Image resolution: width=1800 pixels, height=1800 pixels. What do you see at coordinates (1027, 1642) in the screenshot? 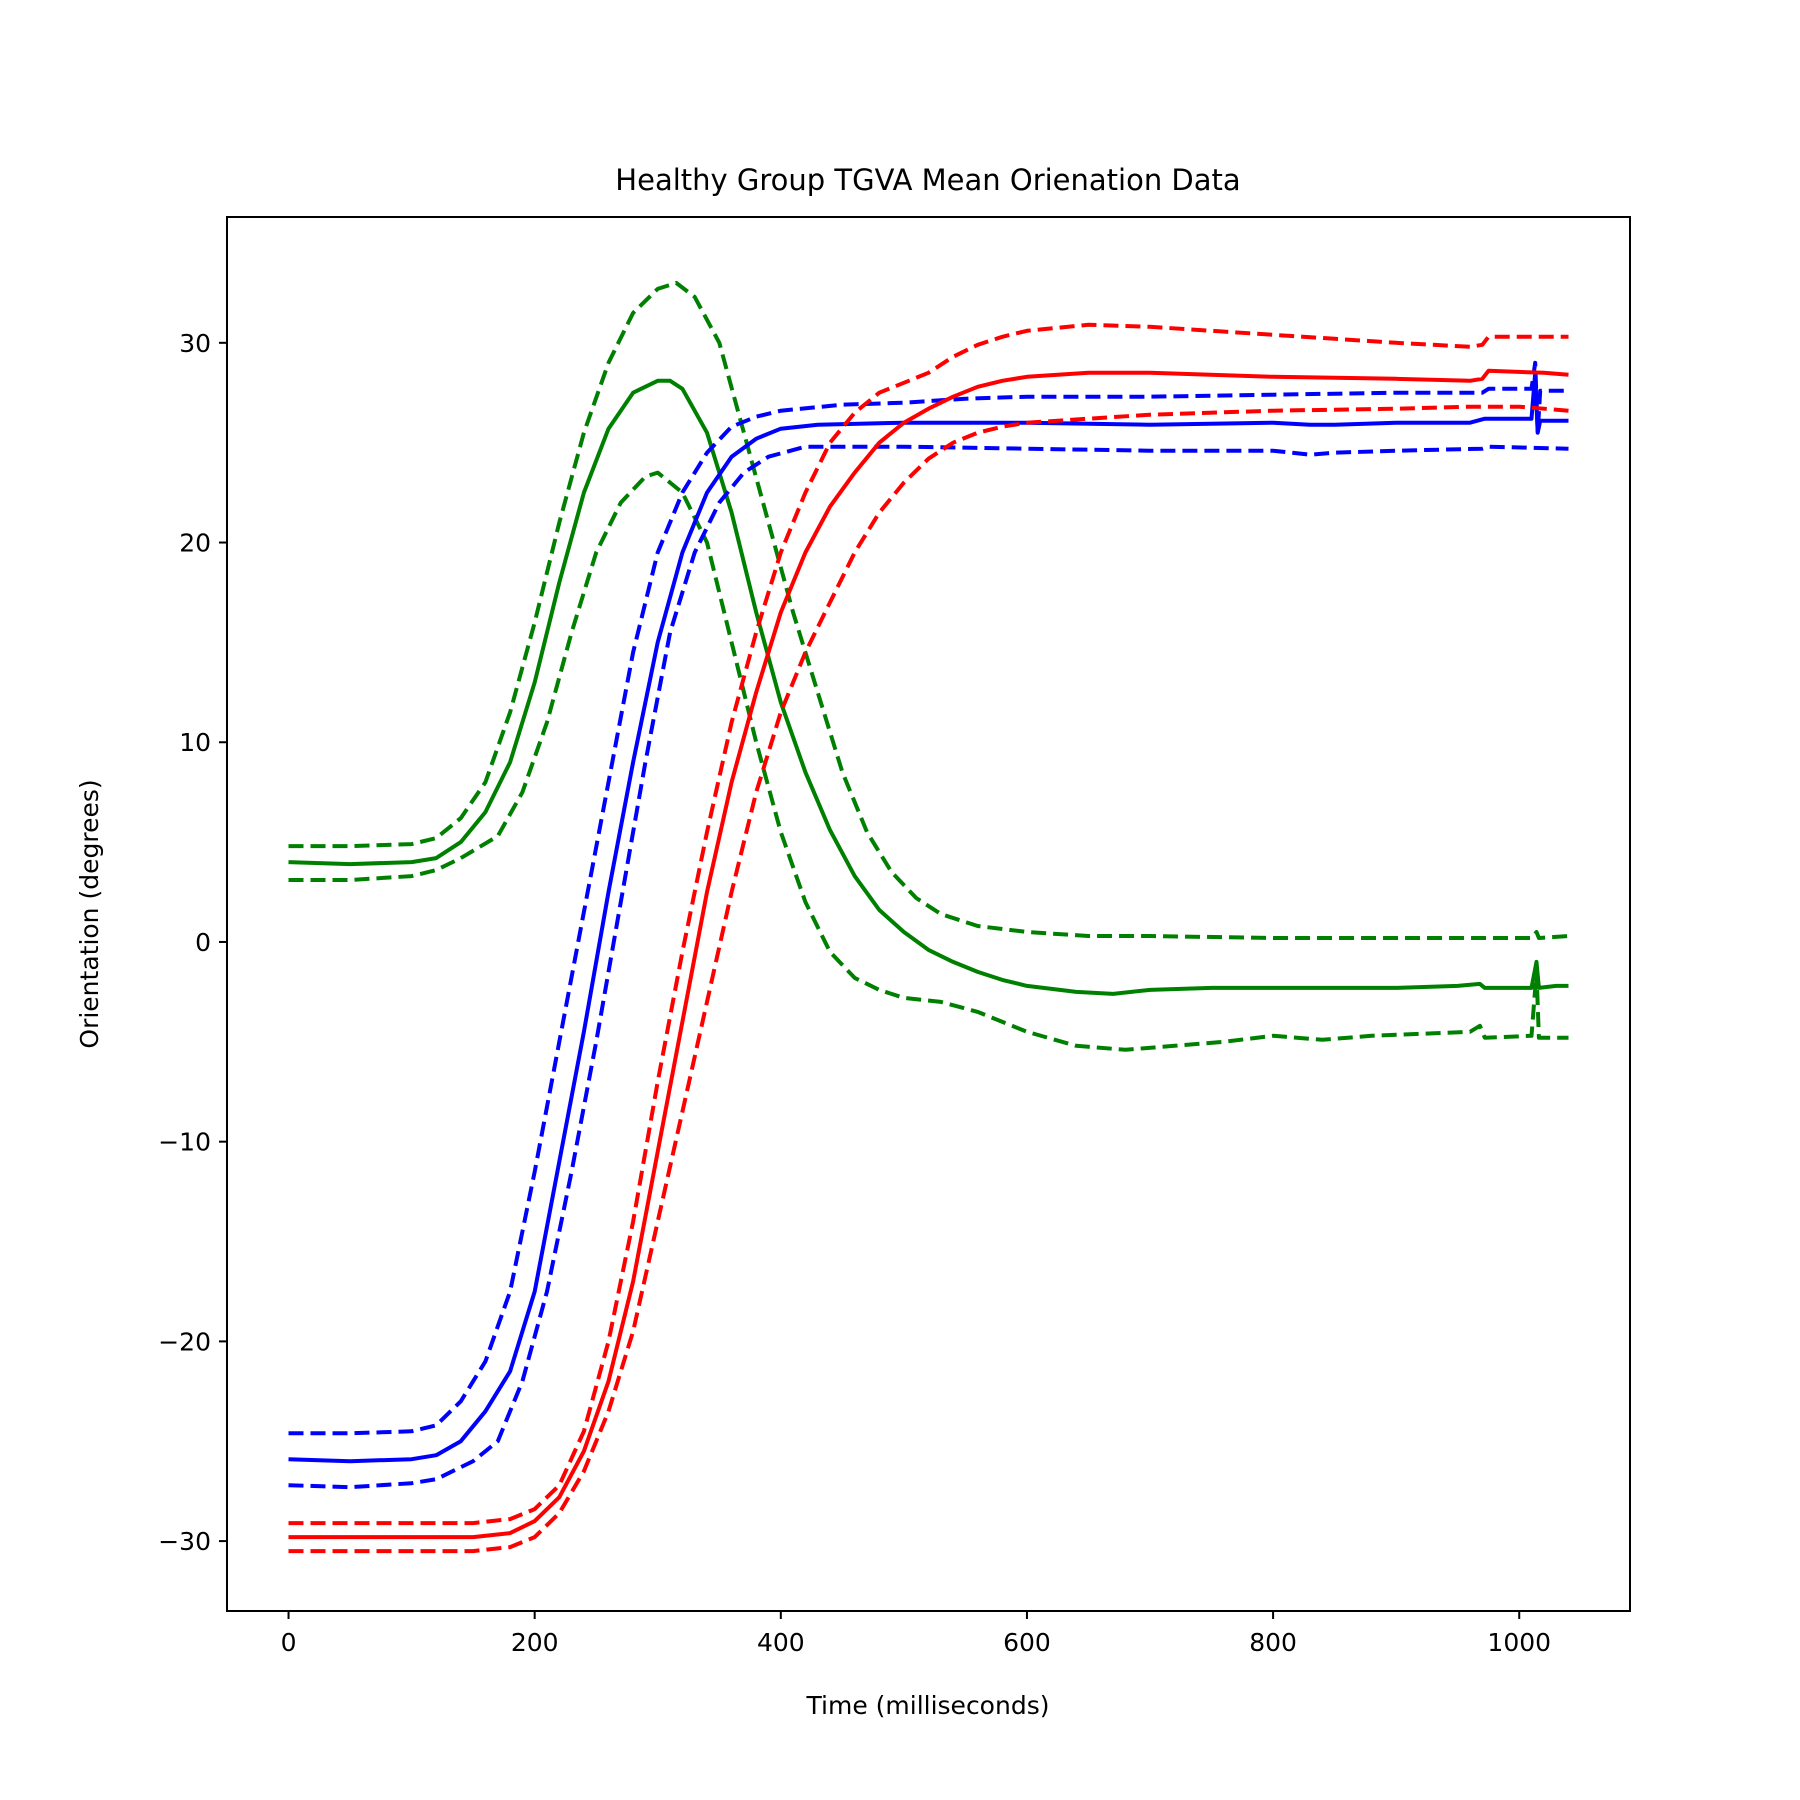
I see `x-tick-label: 600` at bounding box center [1027, 1642].